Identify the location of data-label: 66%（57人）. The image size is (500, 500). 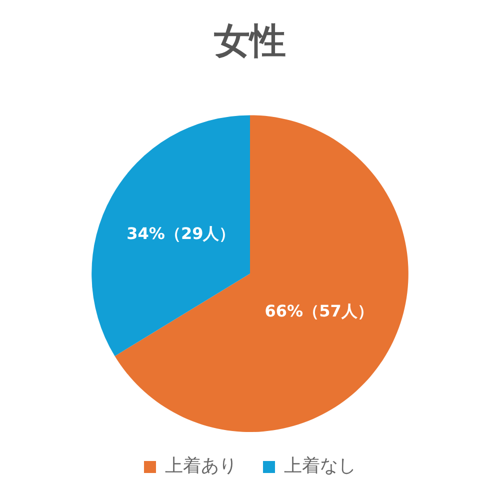
(319, 311).